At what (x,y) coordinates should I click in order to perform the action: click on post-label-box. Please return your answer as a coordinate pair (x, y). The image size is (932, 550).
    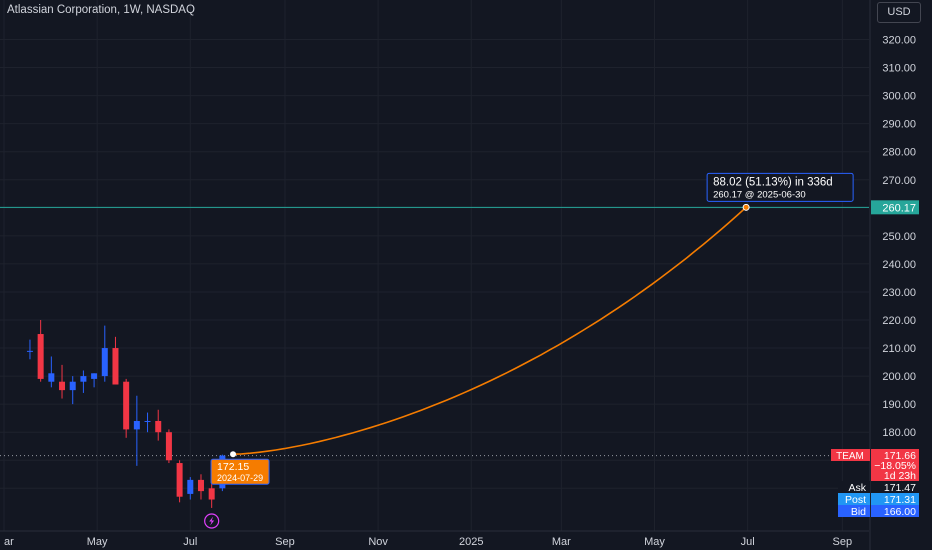
    Looking at the image, I should click on (854, 499).